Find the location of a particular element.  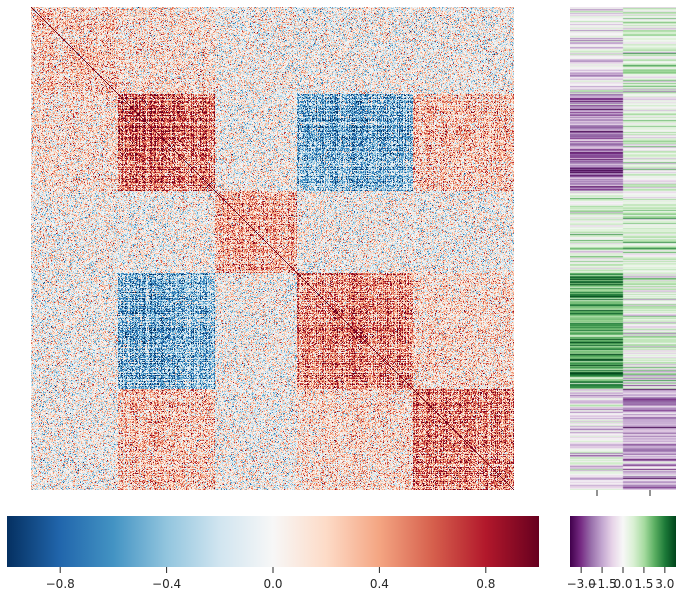

row-annotation-heatmap is located at coordinates (623, 251).